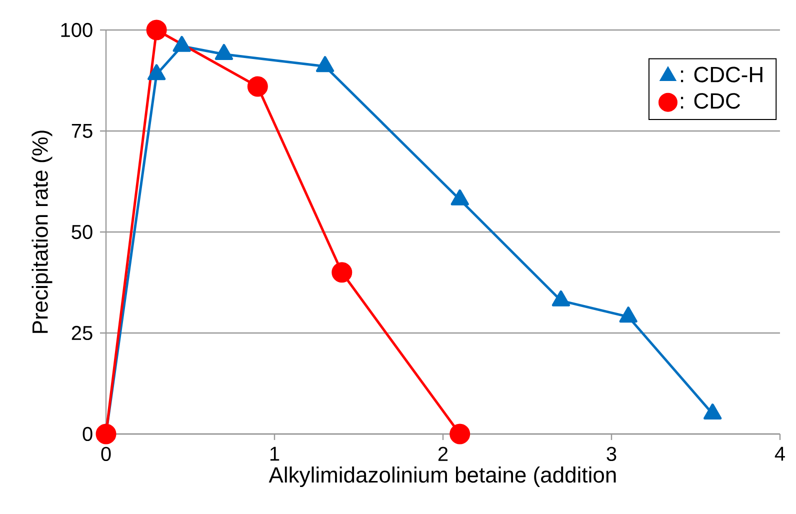  Describe the element at coordinates (442, 477) in the screenshot. I see `x-axis-title: Alkylimidazolinium betaine (addition` at that location.